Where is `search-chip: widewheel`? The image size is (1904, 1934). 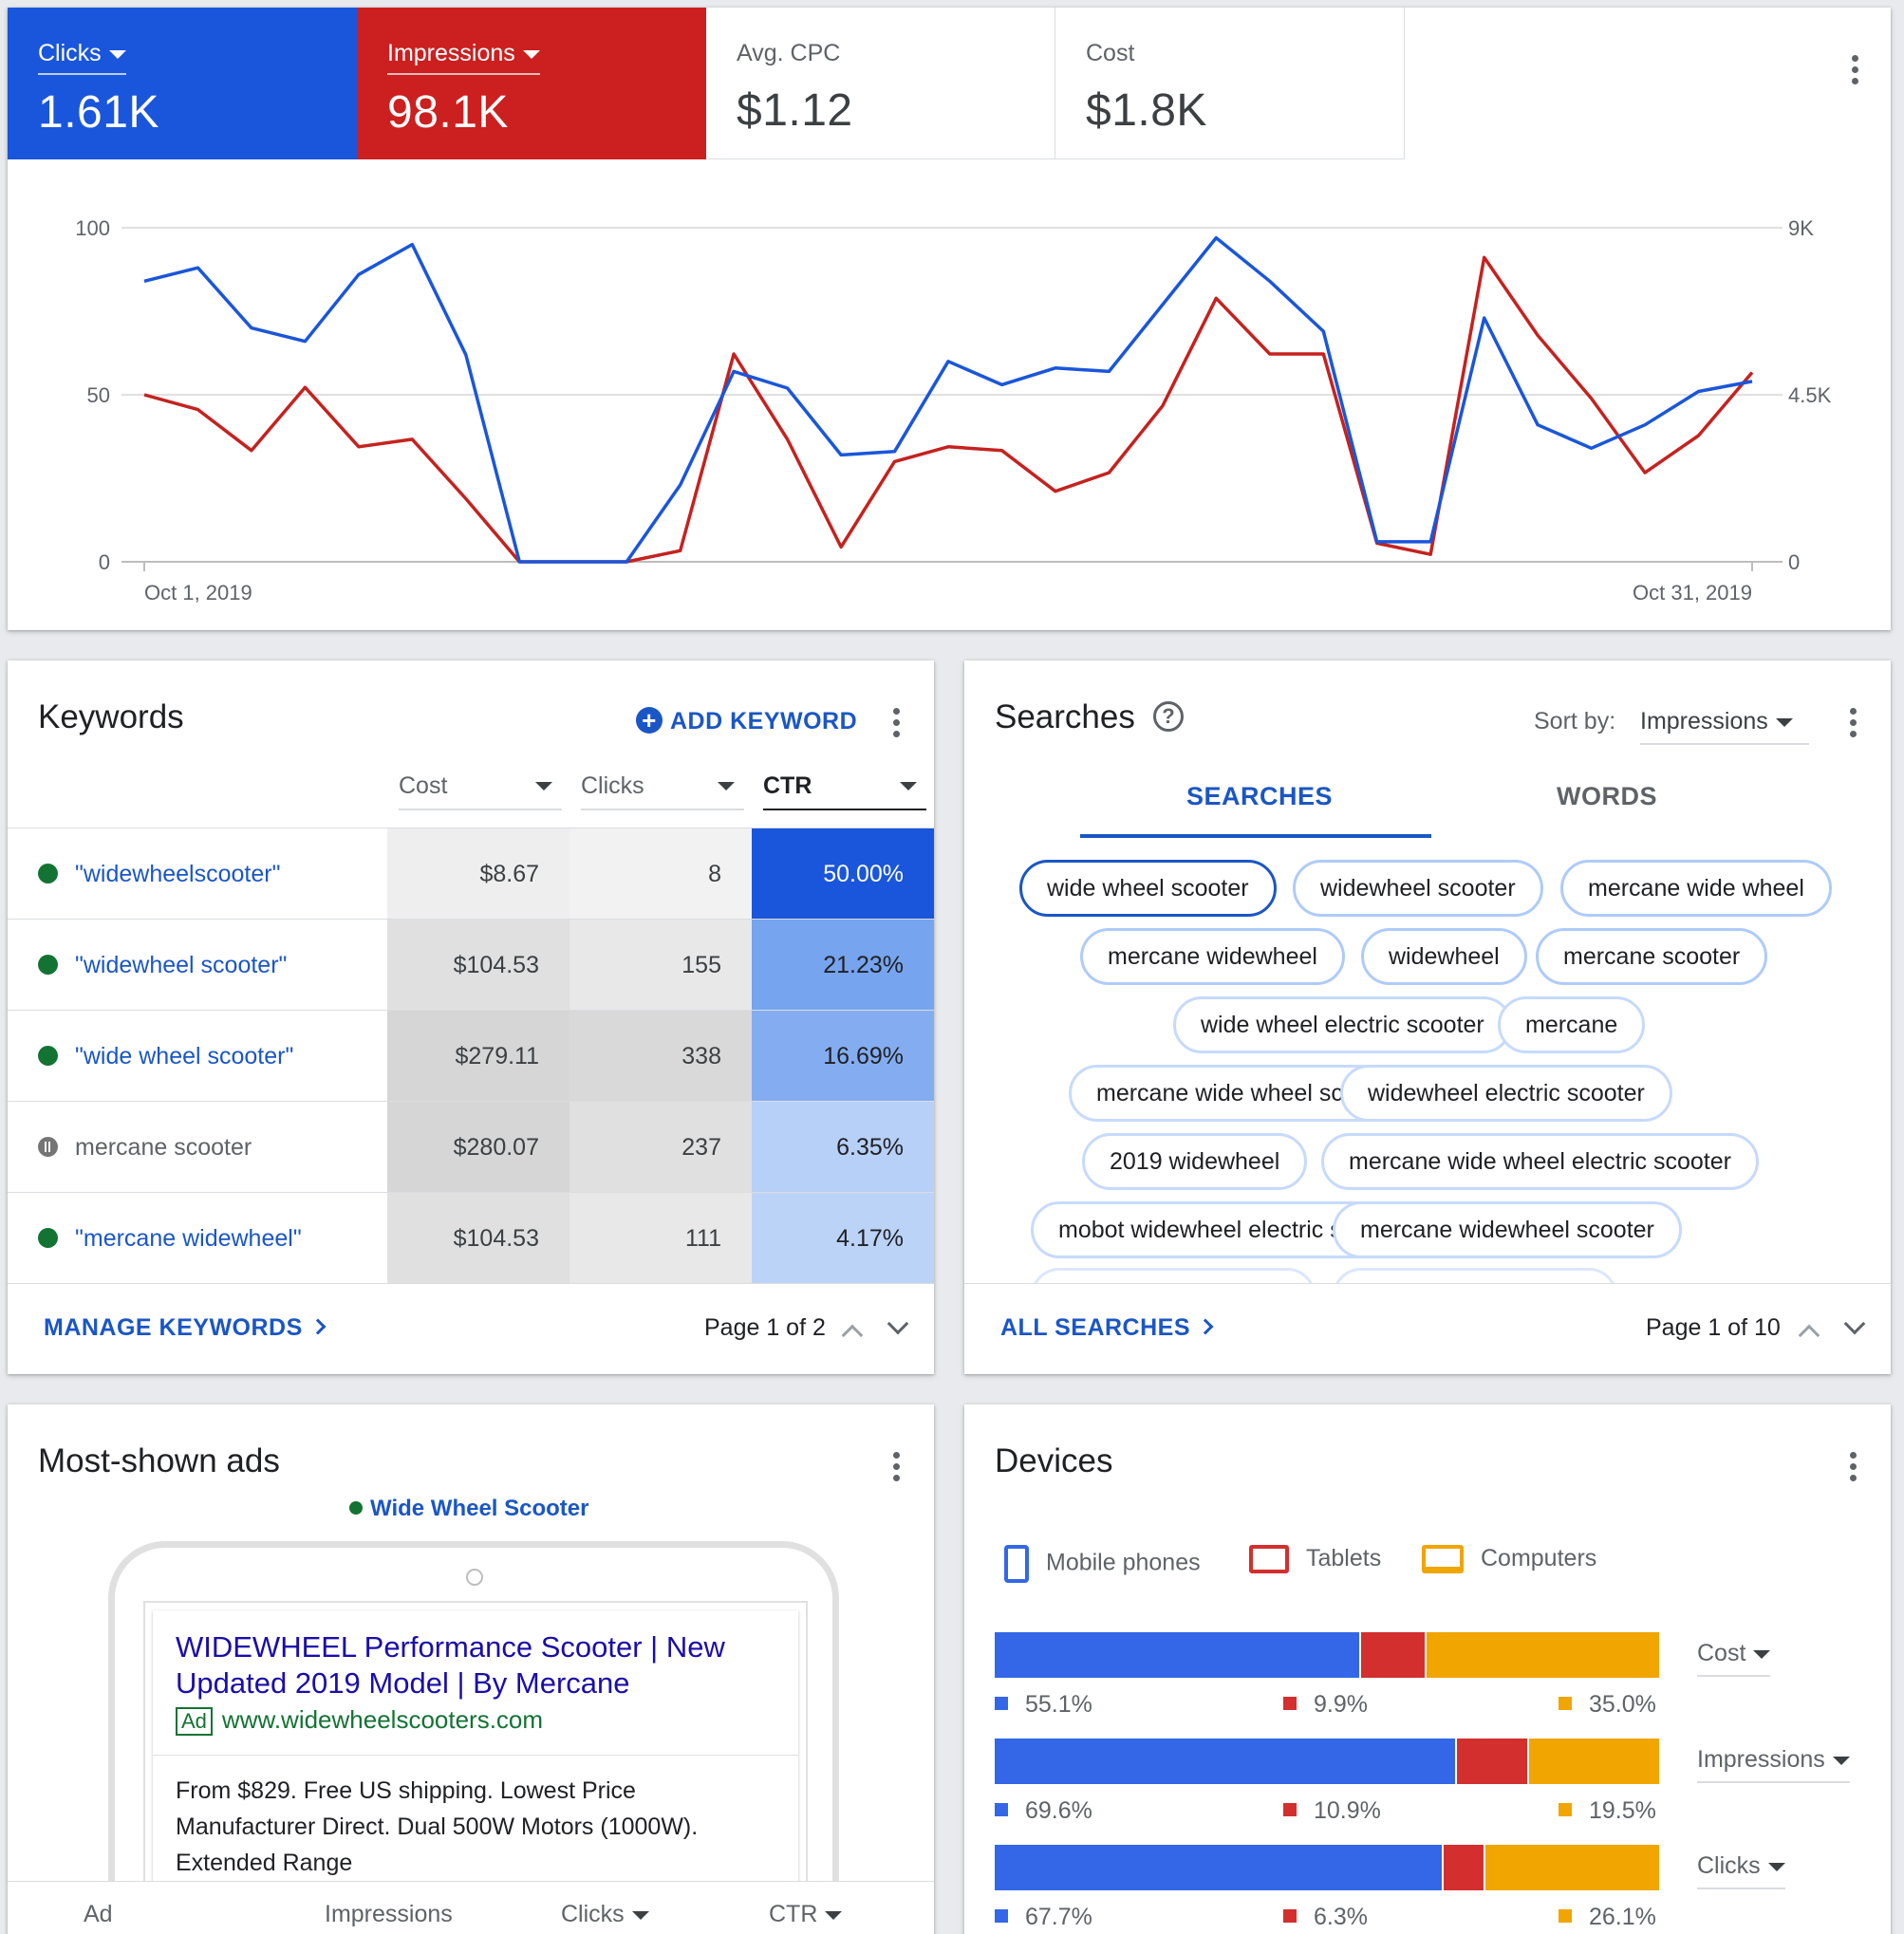
search-chip: widewheel is located at coordinates (1444, 956).